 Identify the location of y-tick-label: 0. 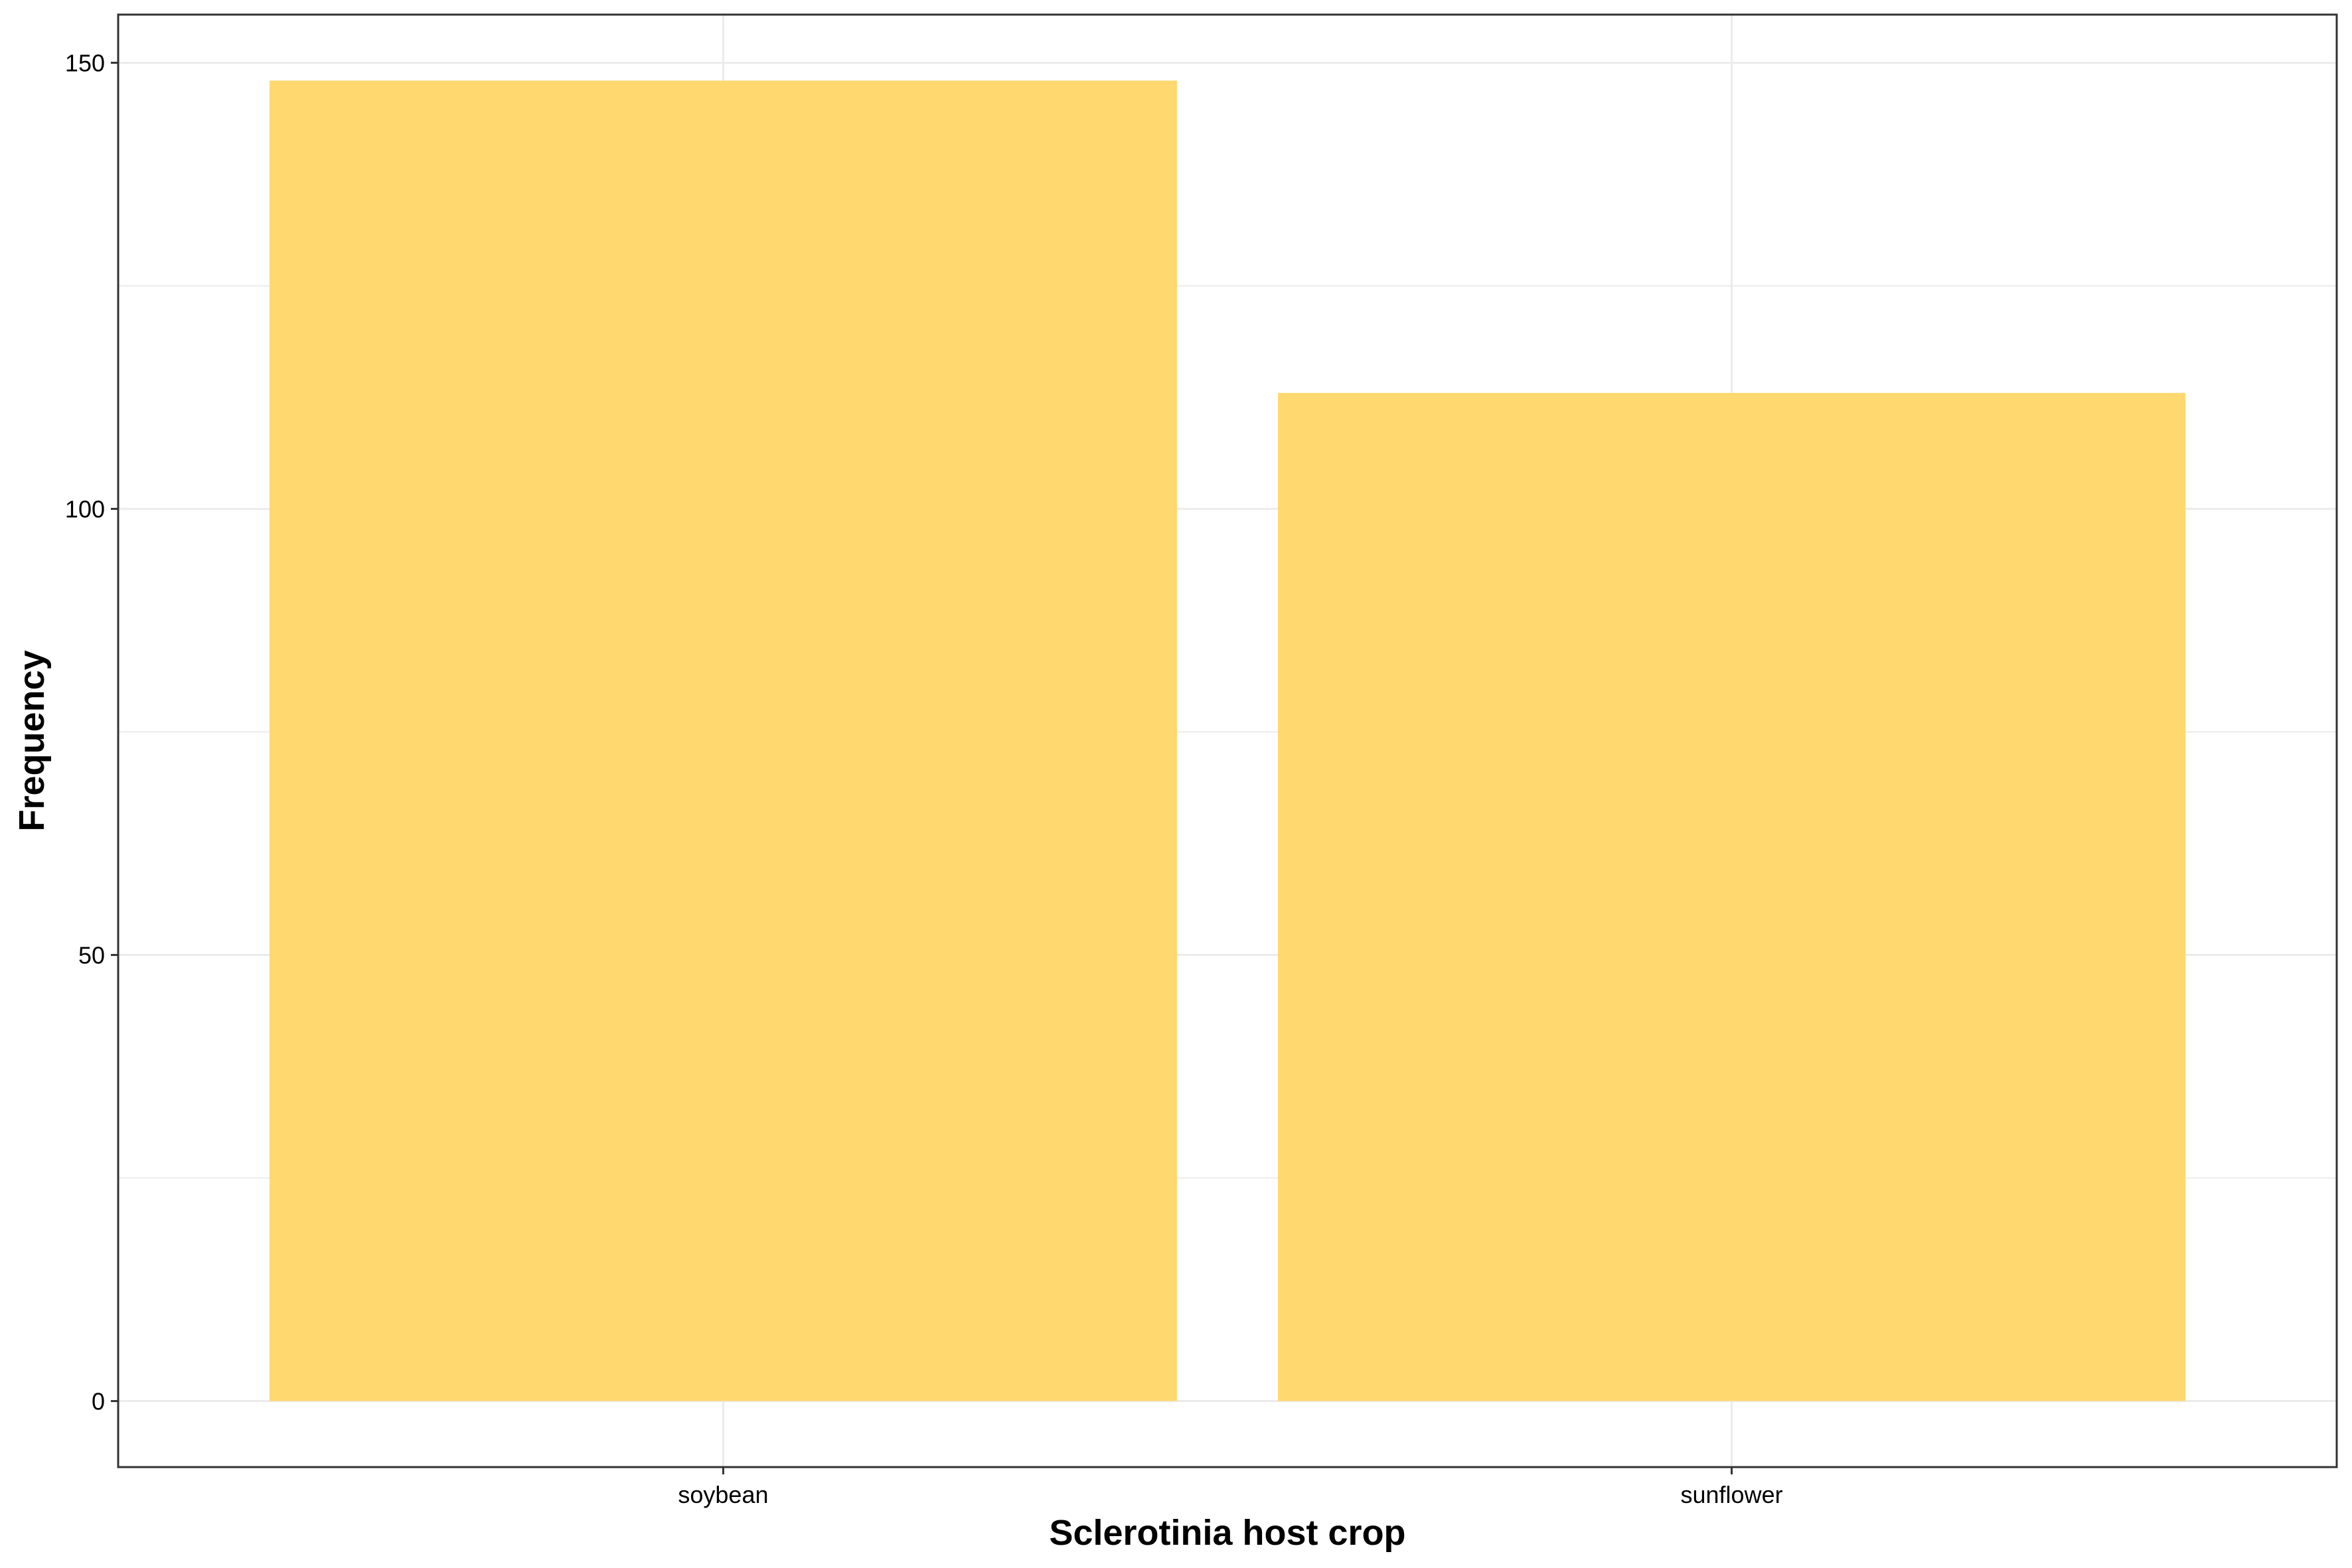
(99, 1402).